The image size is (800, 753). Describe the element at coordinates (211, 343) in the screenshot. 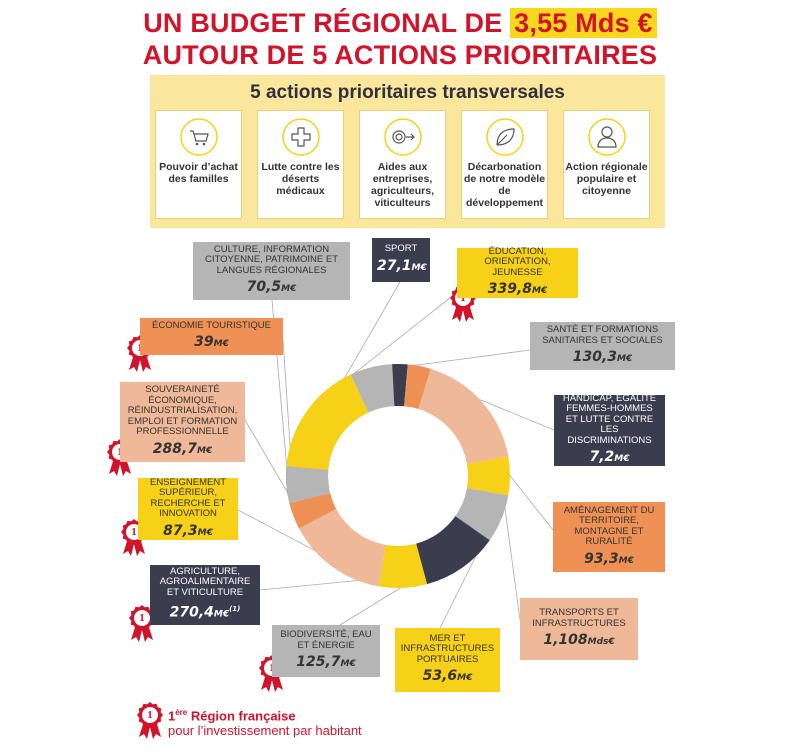

I see `budget-amount-line: 39M€` at that location.